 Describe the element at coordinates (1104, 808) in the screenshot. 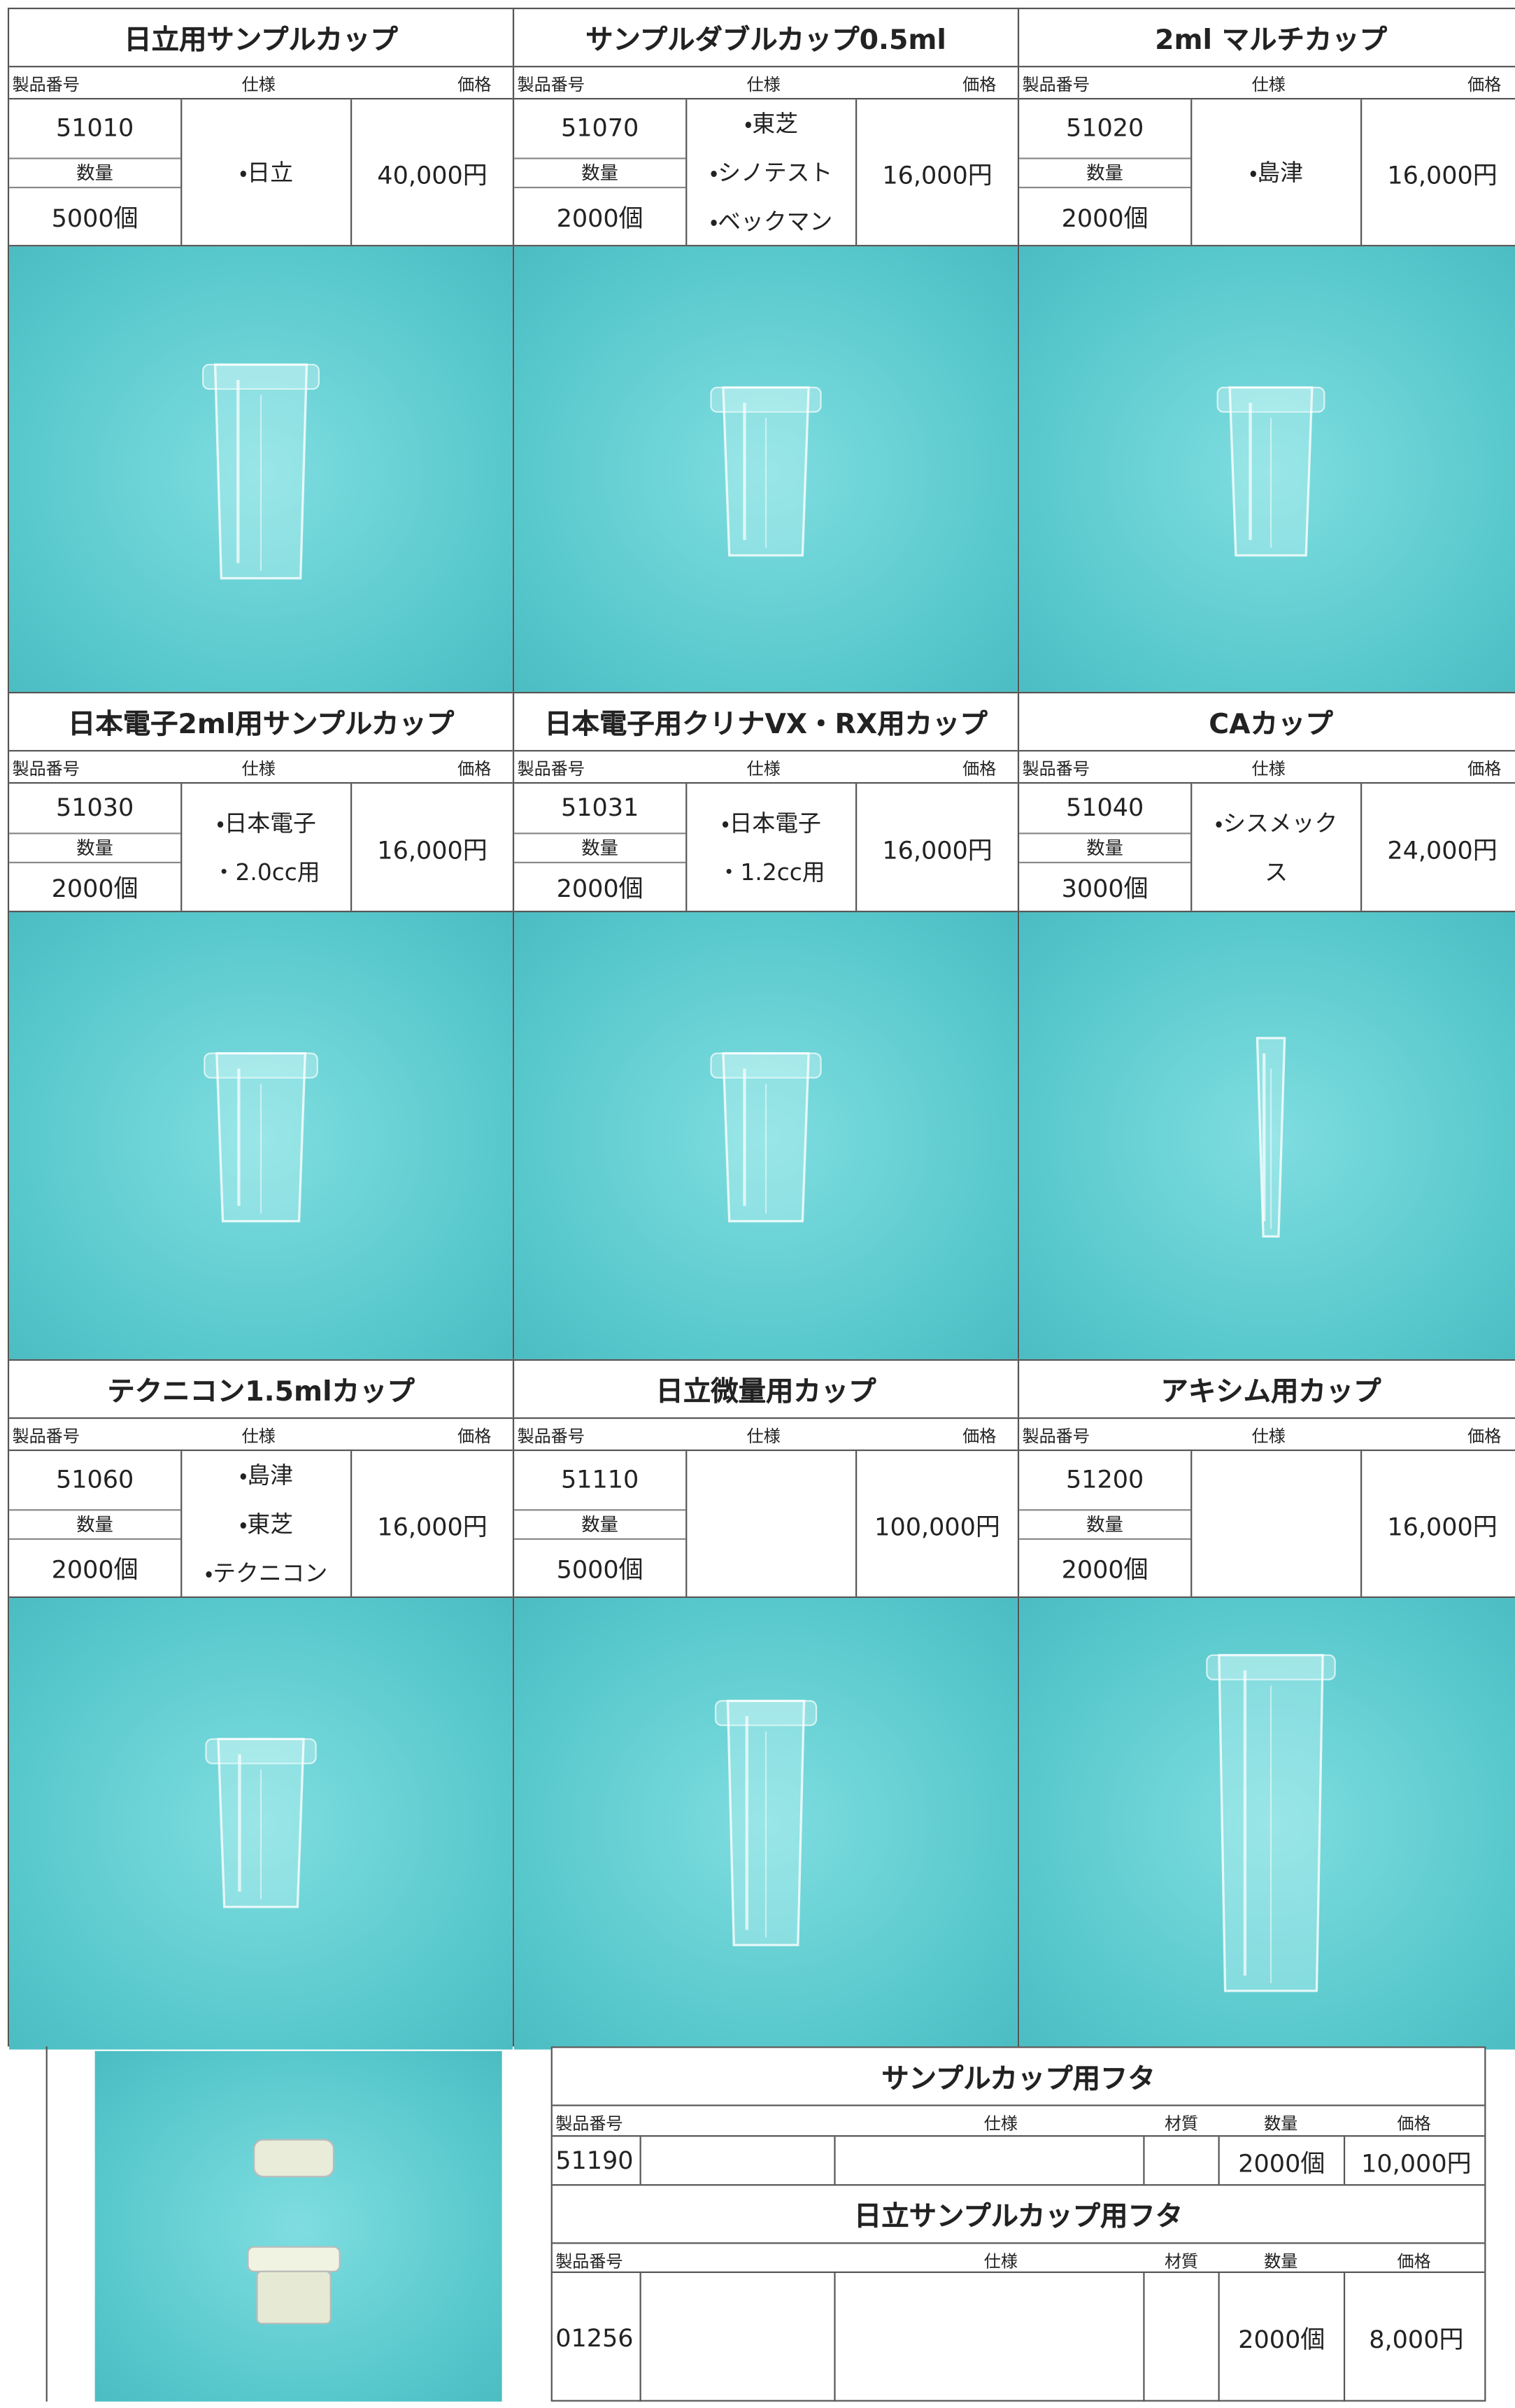

I see `product-code: 51040` at that location.